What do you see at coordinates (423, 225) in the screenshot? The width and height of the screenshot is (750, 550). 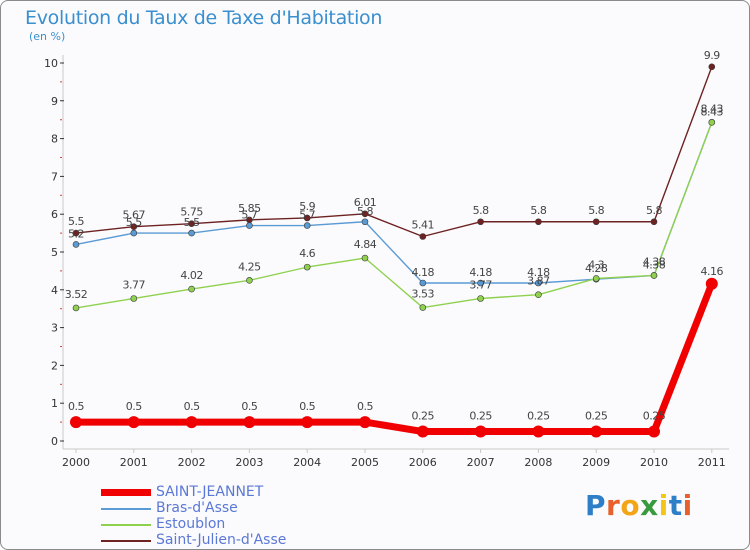 I see `data-label: 5.41` at bounding box center [423, 225].